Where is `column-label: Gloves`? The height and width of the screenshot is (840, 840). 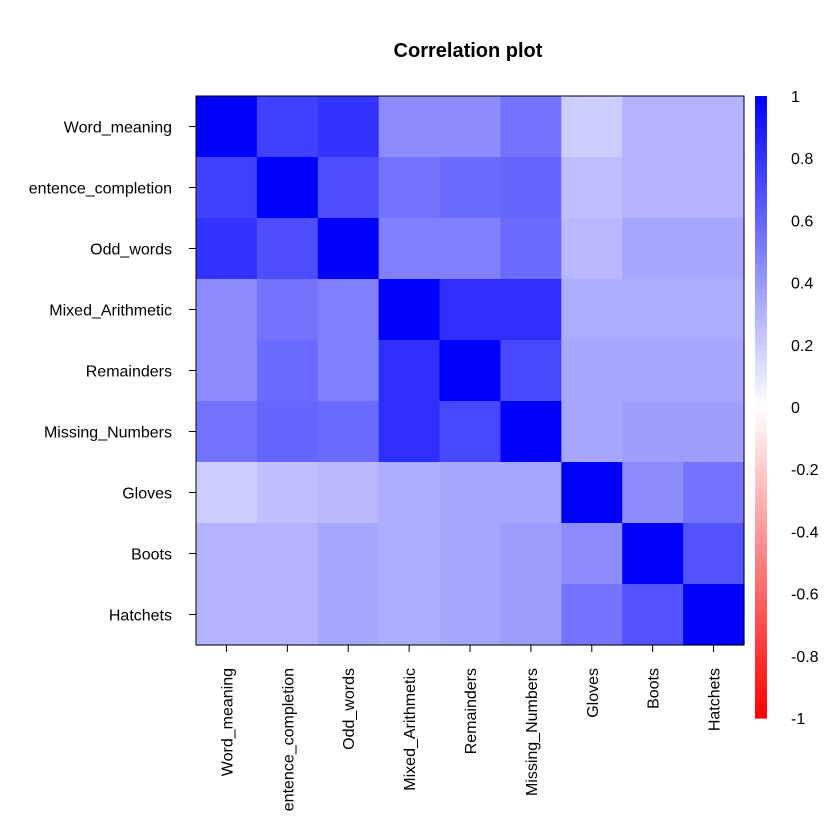 column-label: Gloves is located at coordinates (593, 693).